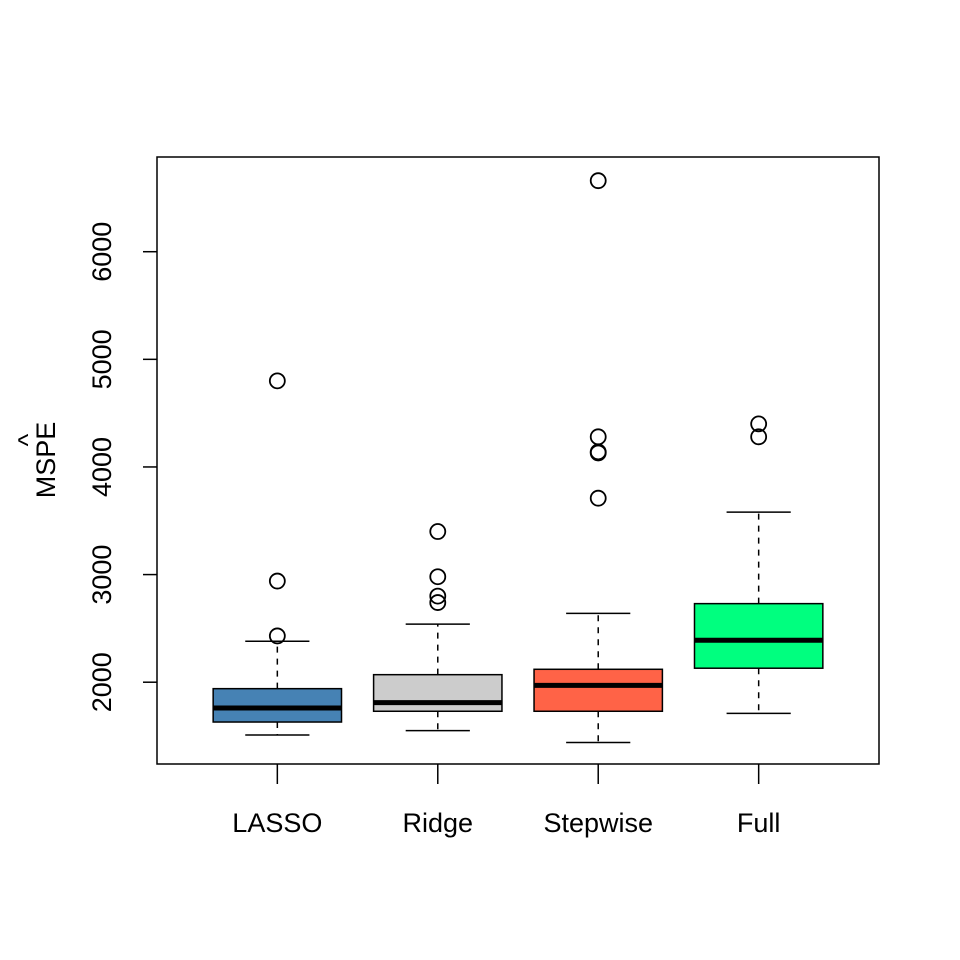 The image size is (960, 960). What do you see at coordinates (102, 467) in the screenshot?
I see `y-tick-label-2: 4000` at bounding box center [102, 467].